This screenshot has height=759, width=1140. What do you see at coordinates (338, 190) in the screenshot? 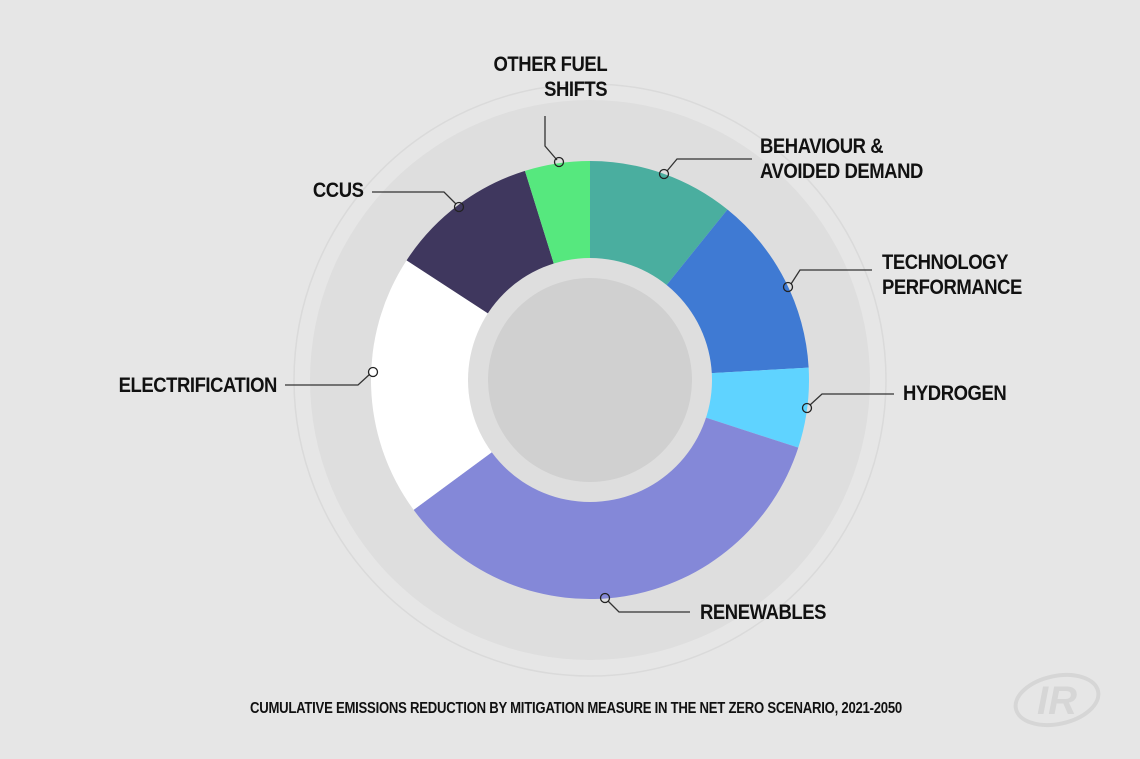
I see `label-ccus: CCUS` at bounding box center [338, 190].